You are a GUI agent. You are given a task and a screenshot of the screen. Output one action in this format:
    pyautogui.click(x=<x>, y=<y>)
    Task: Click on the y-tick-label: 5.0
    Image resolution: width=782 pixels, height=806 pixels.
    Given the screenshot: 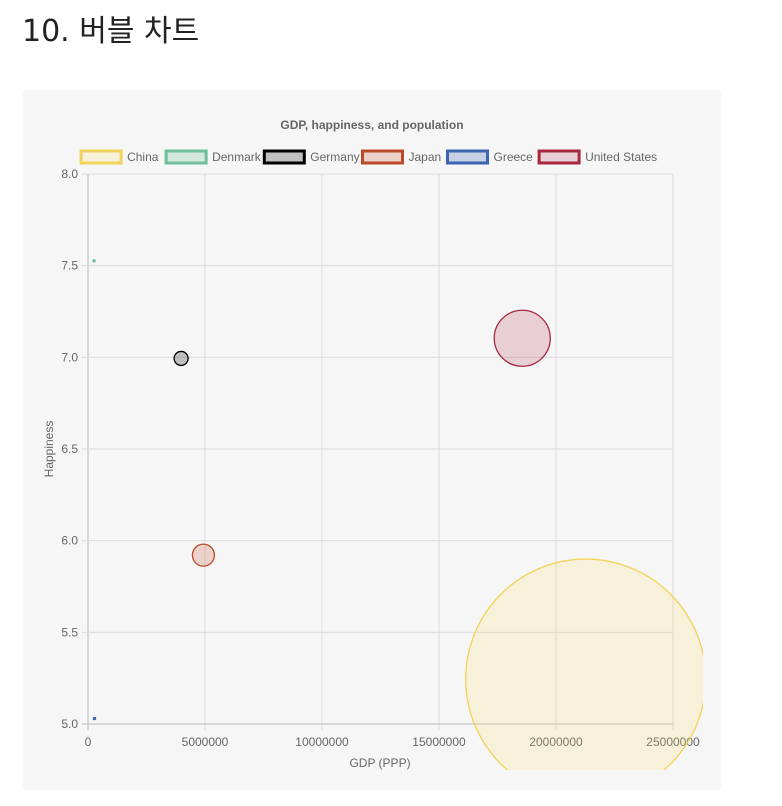 What is the action you would take?
    pyautogui.click(x=69, y=724)
    